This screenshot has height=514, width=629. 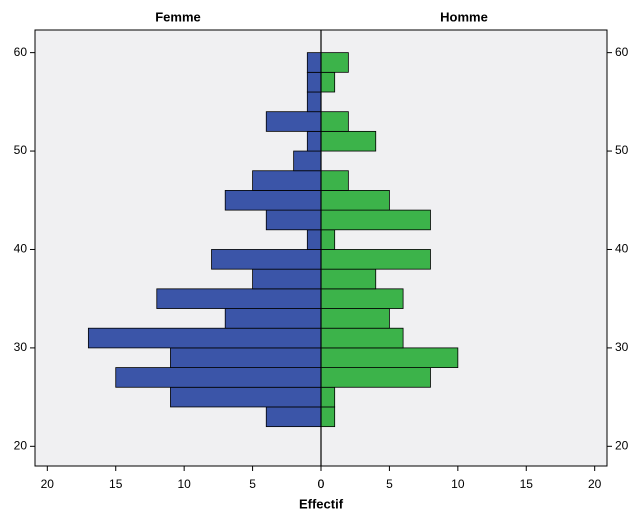 What do you see at coordinates (464, 16) in the screenshot?
I see `series-title: Homme` at bounding box center [464, 16].